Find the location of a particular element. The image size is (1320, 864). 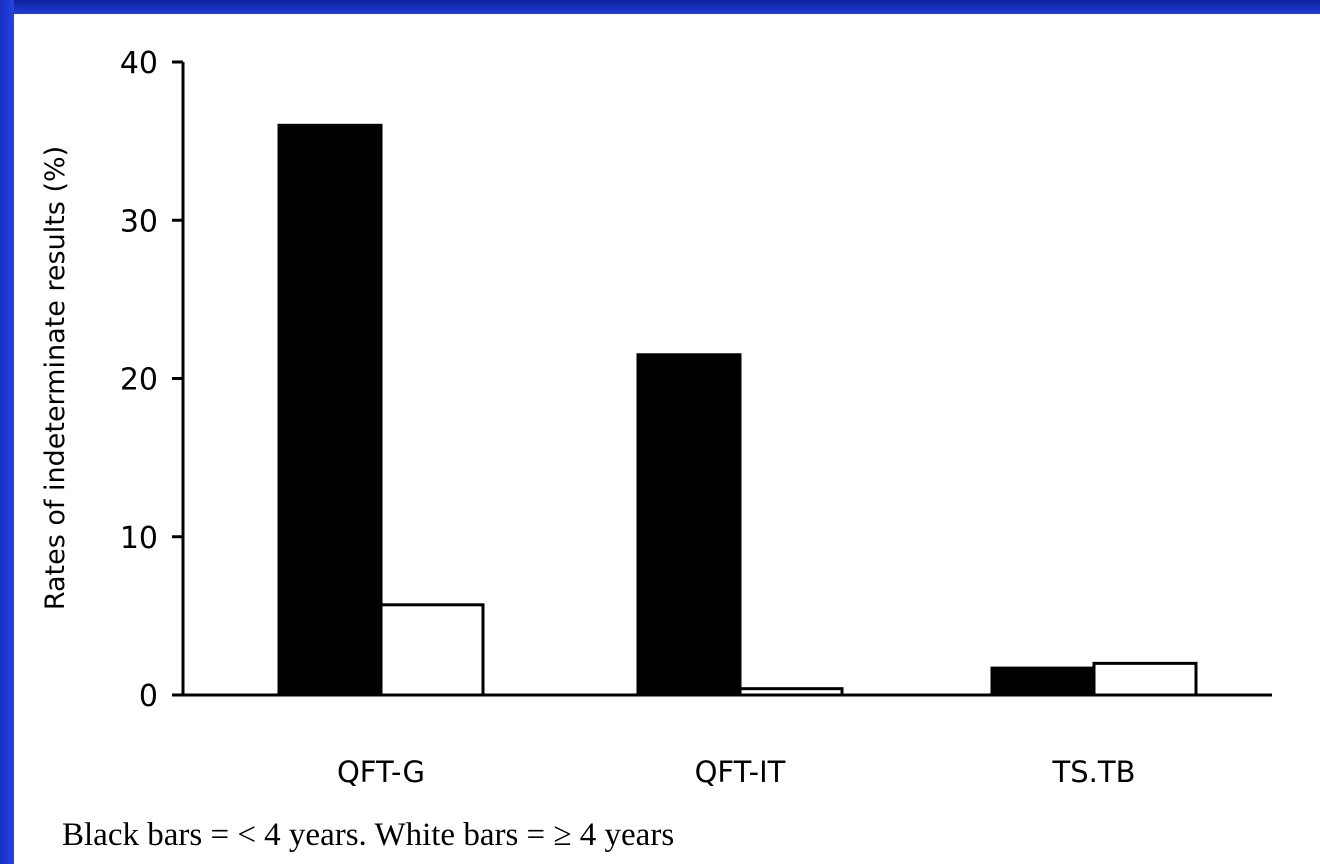

x-axis-labels: QFT-G QFT-IT TS.TB is located at coordinates (736, 772).